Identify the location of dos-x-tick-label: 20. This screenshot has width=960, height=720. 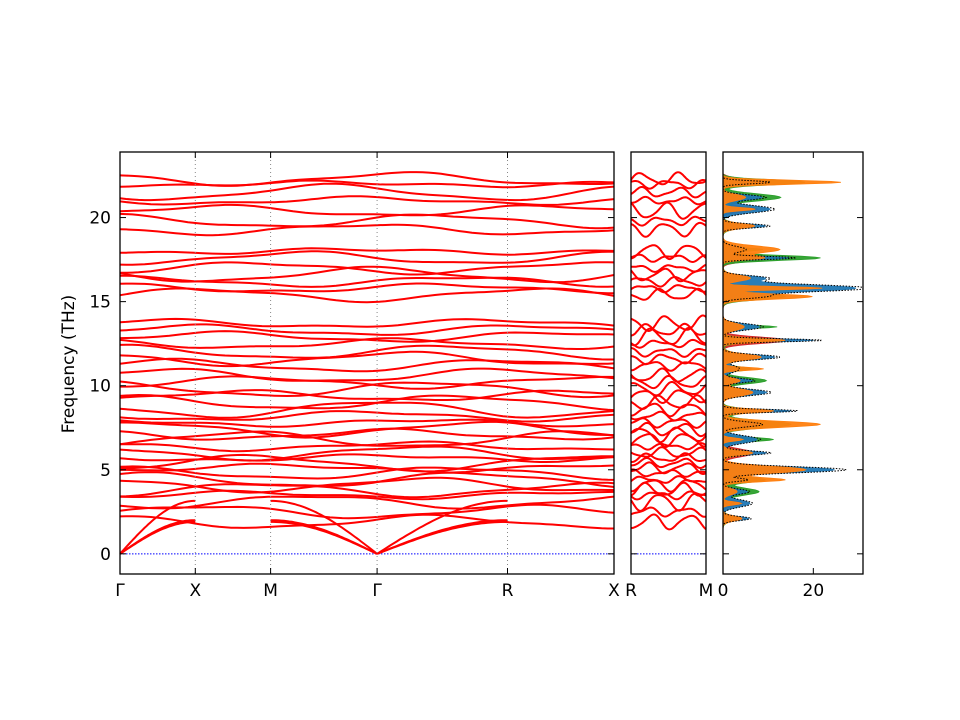
(814, 591).